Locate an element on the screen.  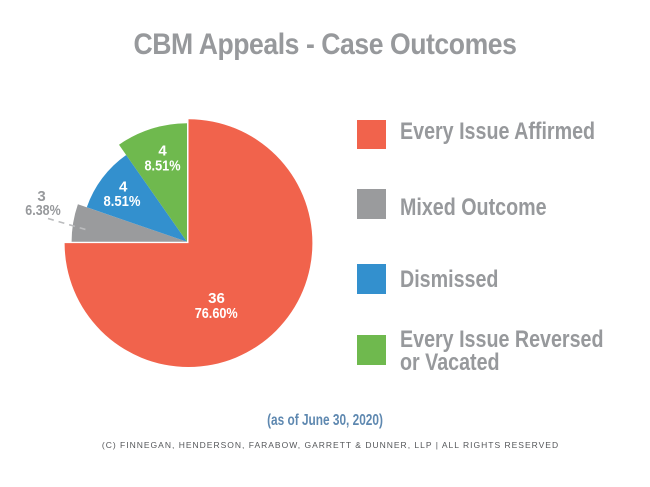
svg-text: 6.38% is located at coordinates (42, 210).